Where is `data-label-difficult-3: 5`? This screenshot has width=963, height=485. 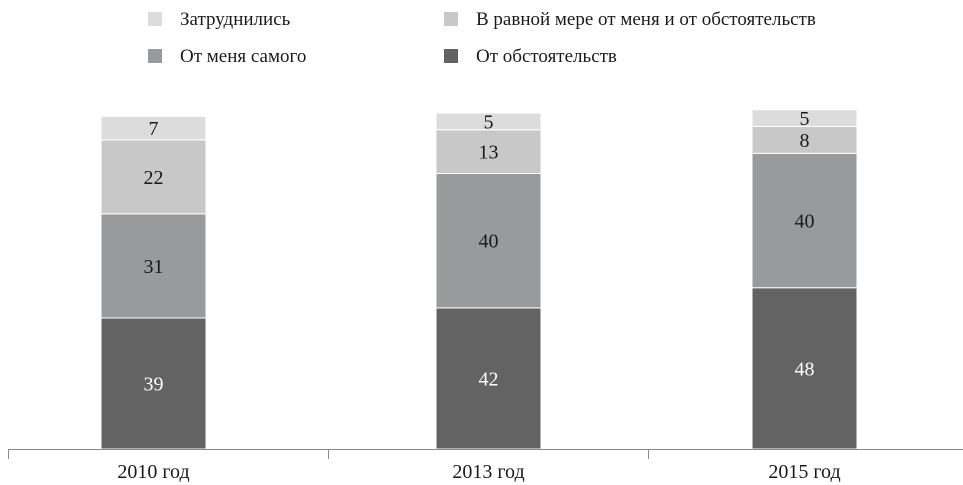 data-label-difficult-3: 5 is located at coordinates (805, 119).